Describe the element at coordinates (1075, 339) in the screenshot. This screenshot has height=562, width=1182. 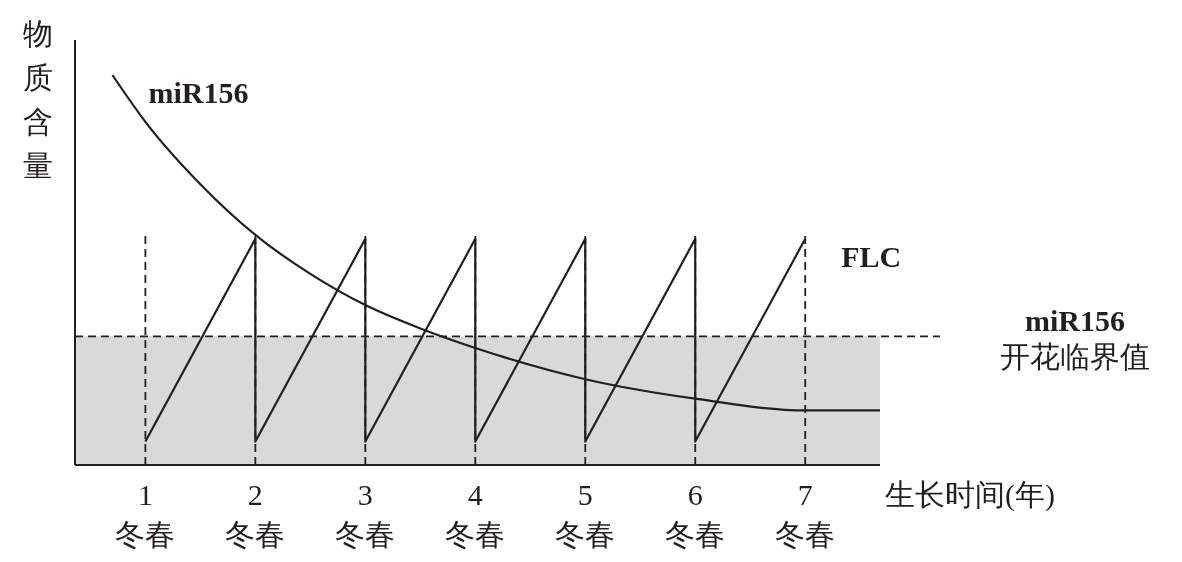
I see `ref-line-label: miR156 开花临界值` at that location.